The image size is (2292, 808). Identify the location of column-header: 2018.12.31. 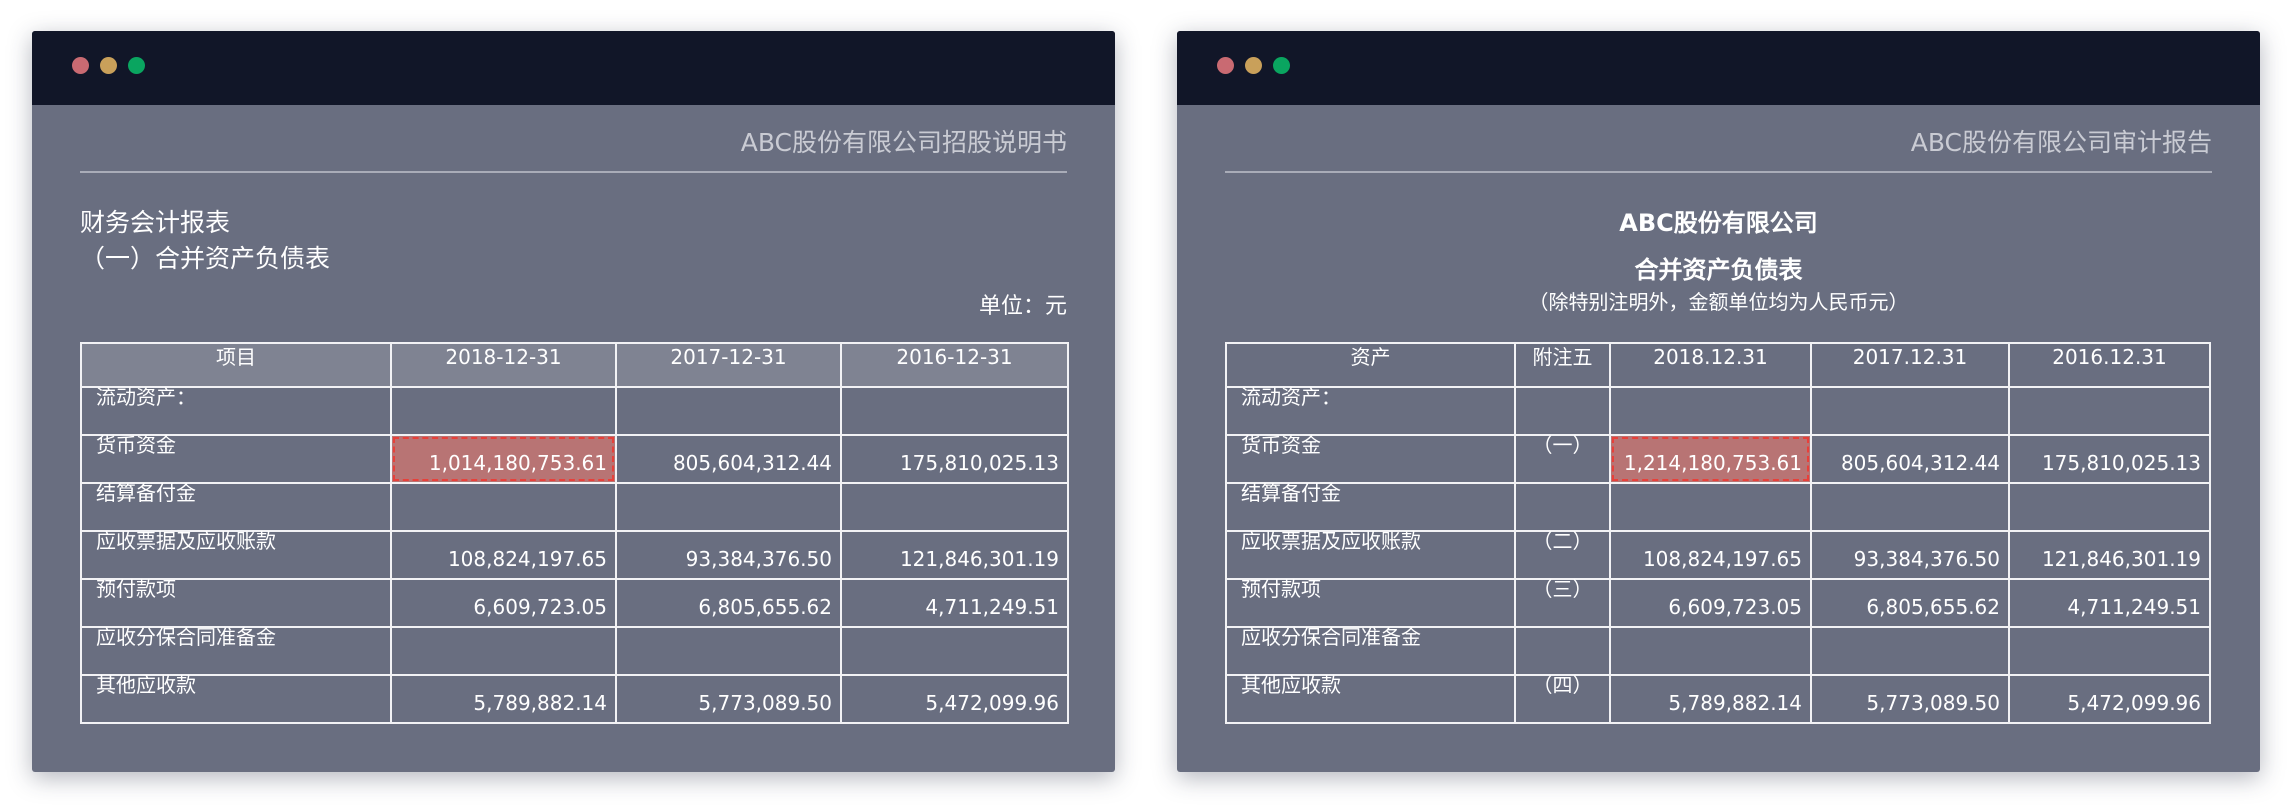
(1710, 365).